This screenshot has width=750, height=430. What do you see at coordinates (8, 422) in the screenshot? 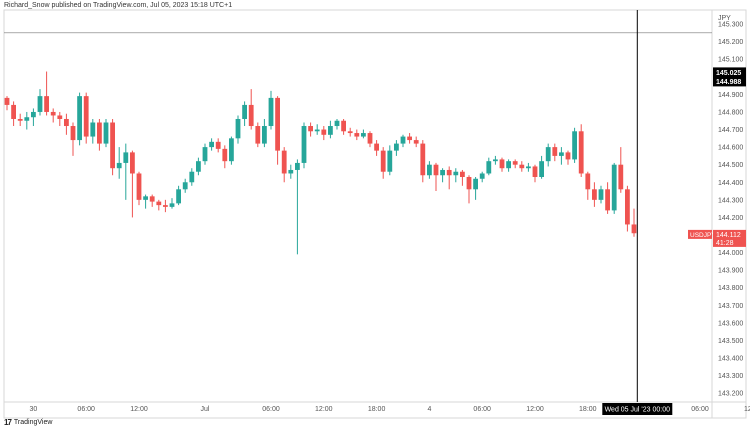
I see `tradingview-logo-icon: 17` at bounding box center [8, 422].